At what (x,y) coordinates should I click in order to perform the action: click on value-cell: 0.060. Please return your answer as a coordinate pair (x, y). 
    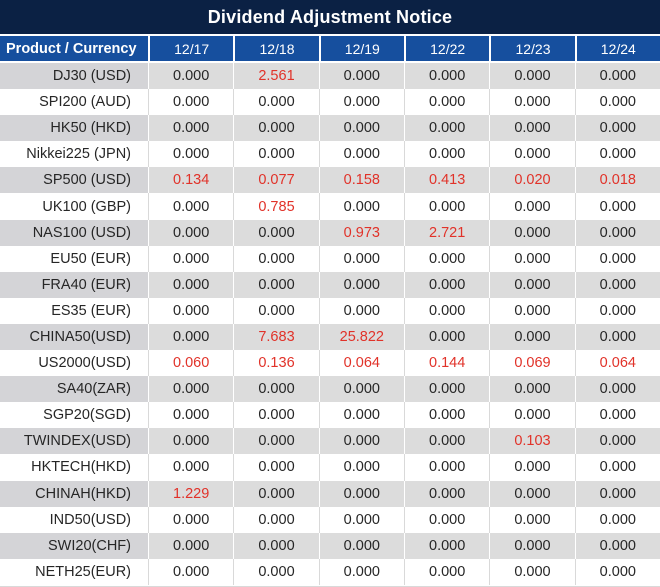
    Looking at the image, I should click on (191, 363).